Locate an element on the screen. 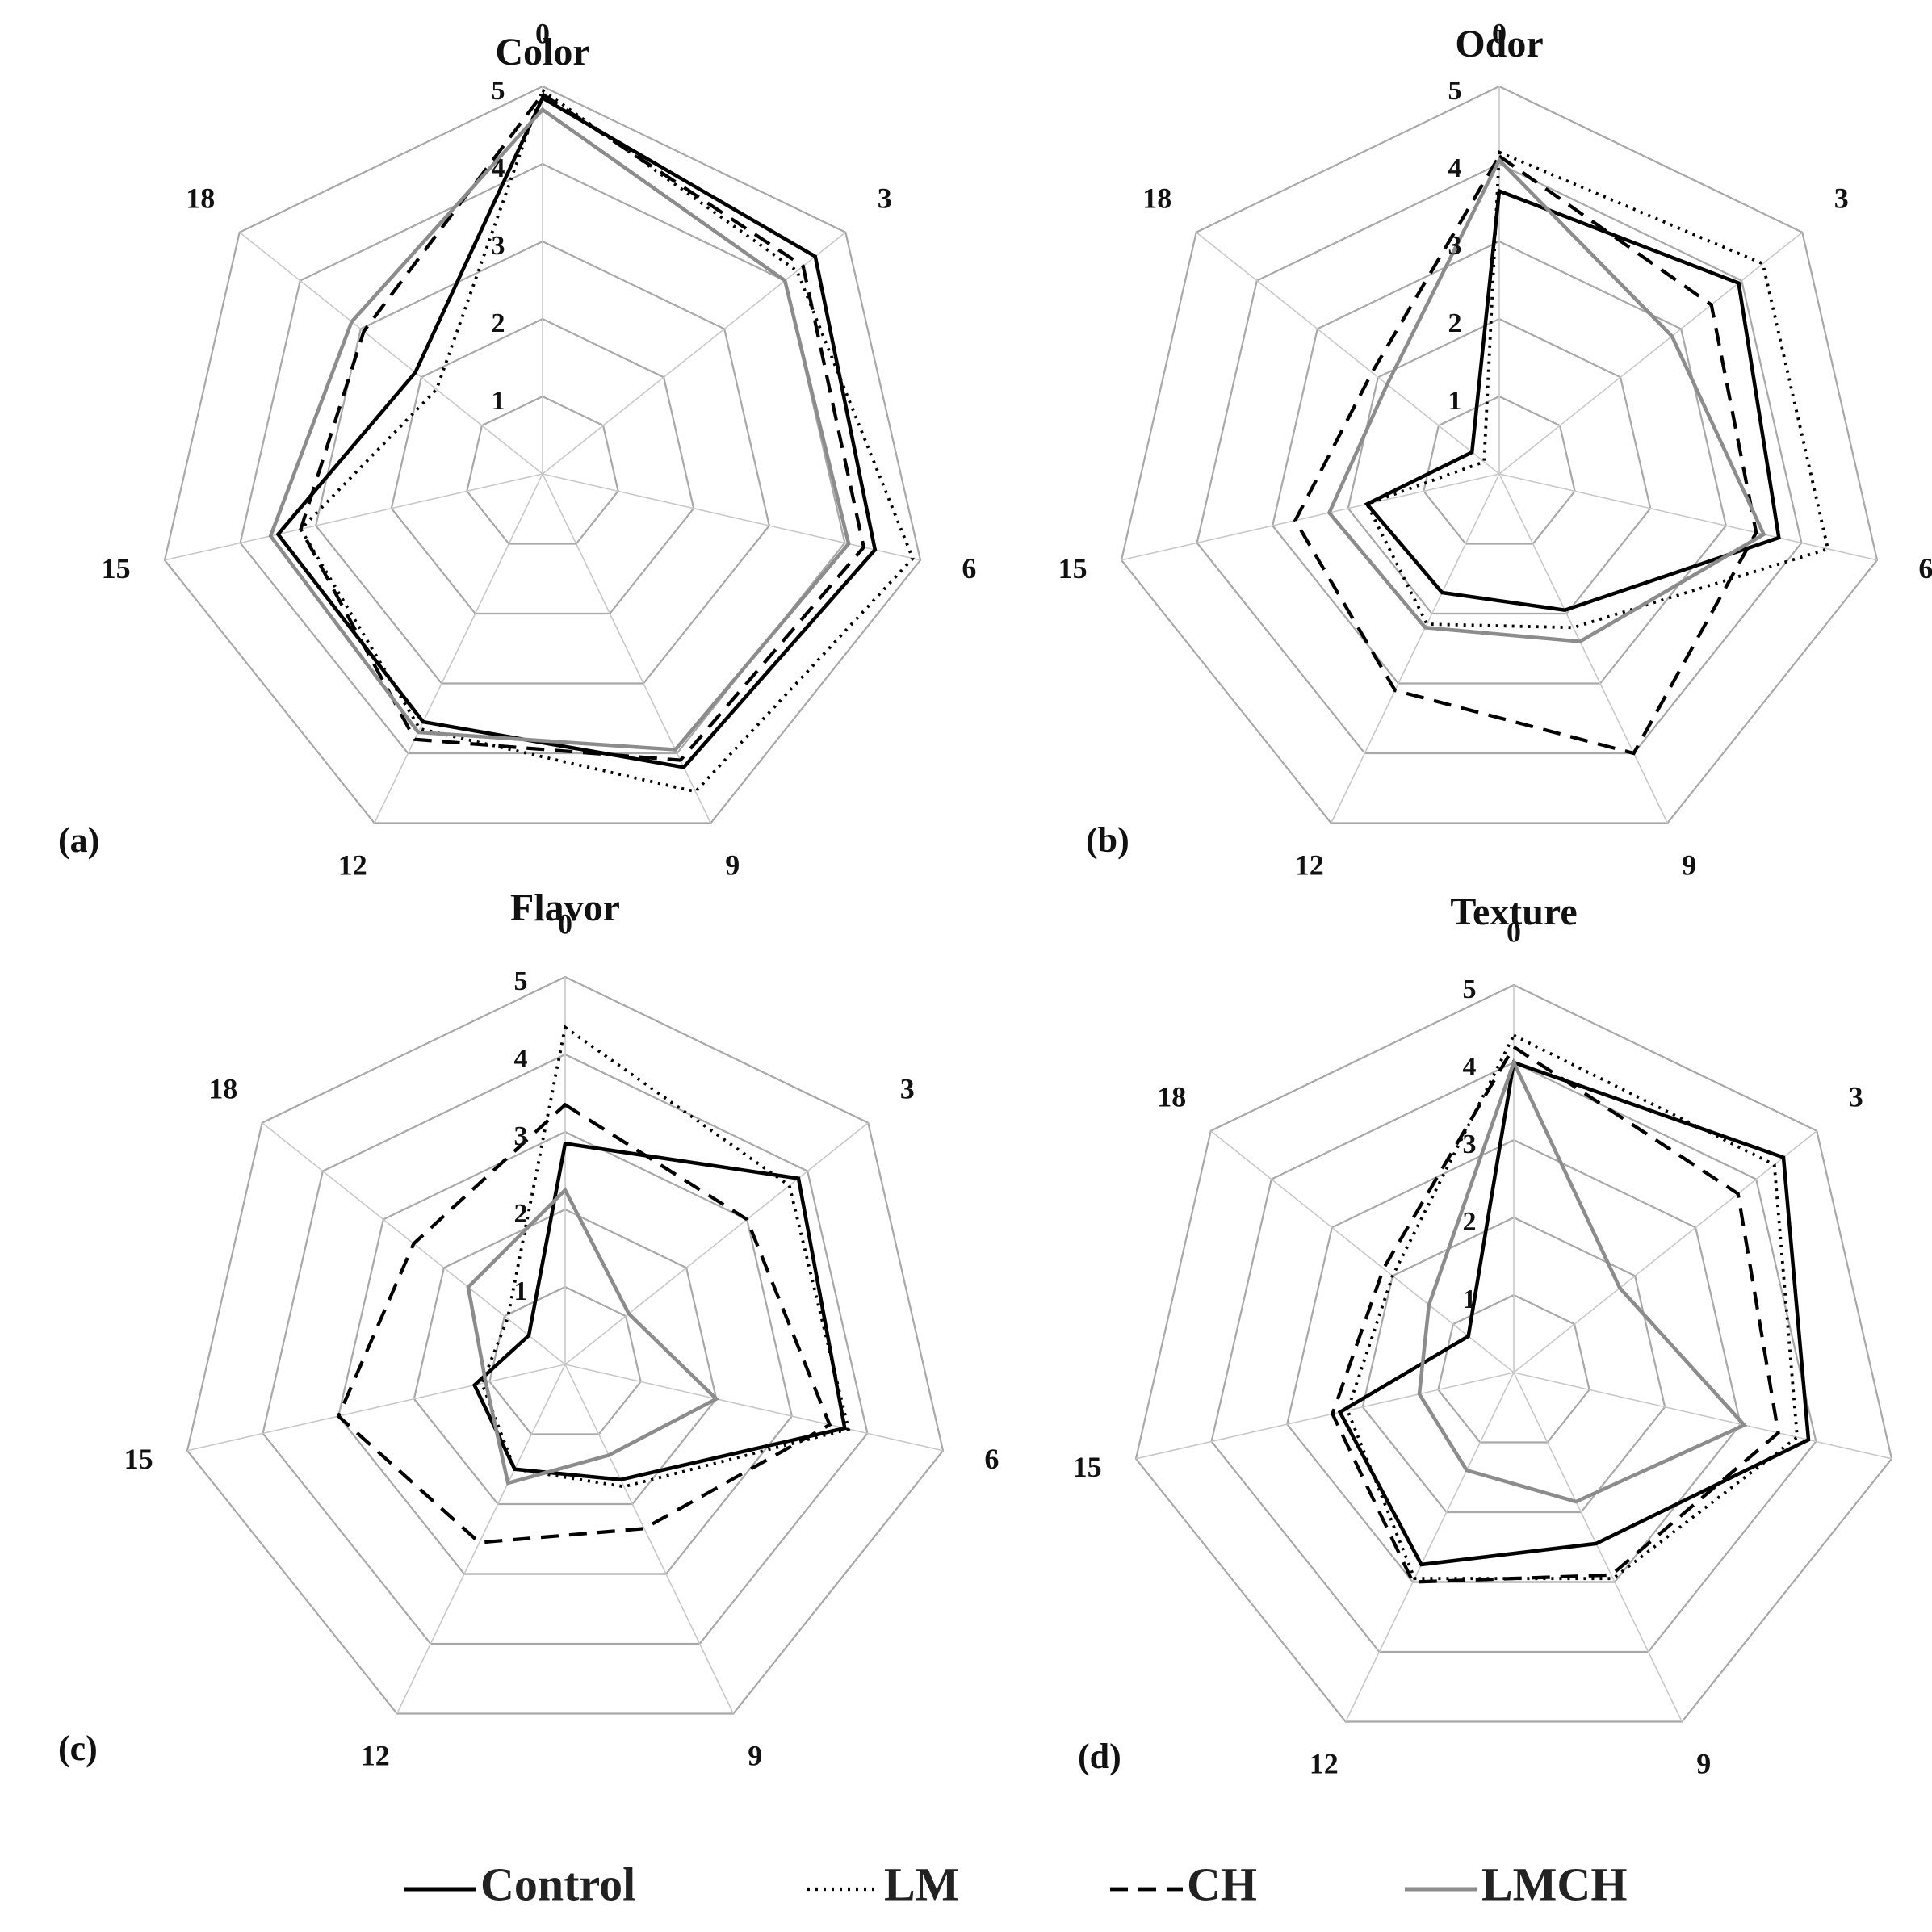 This screenshot has width=1932, height=1932. chart-title: Flavor is located at coordinates (565, 907).